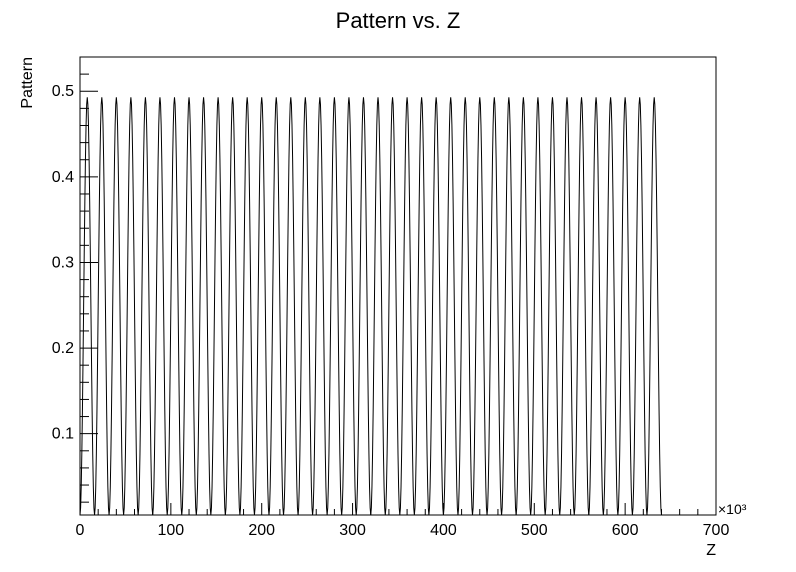  Describe the element at coordinates (625, 530) in the screenshot. I see `x-tick-label: 600` at that location.